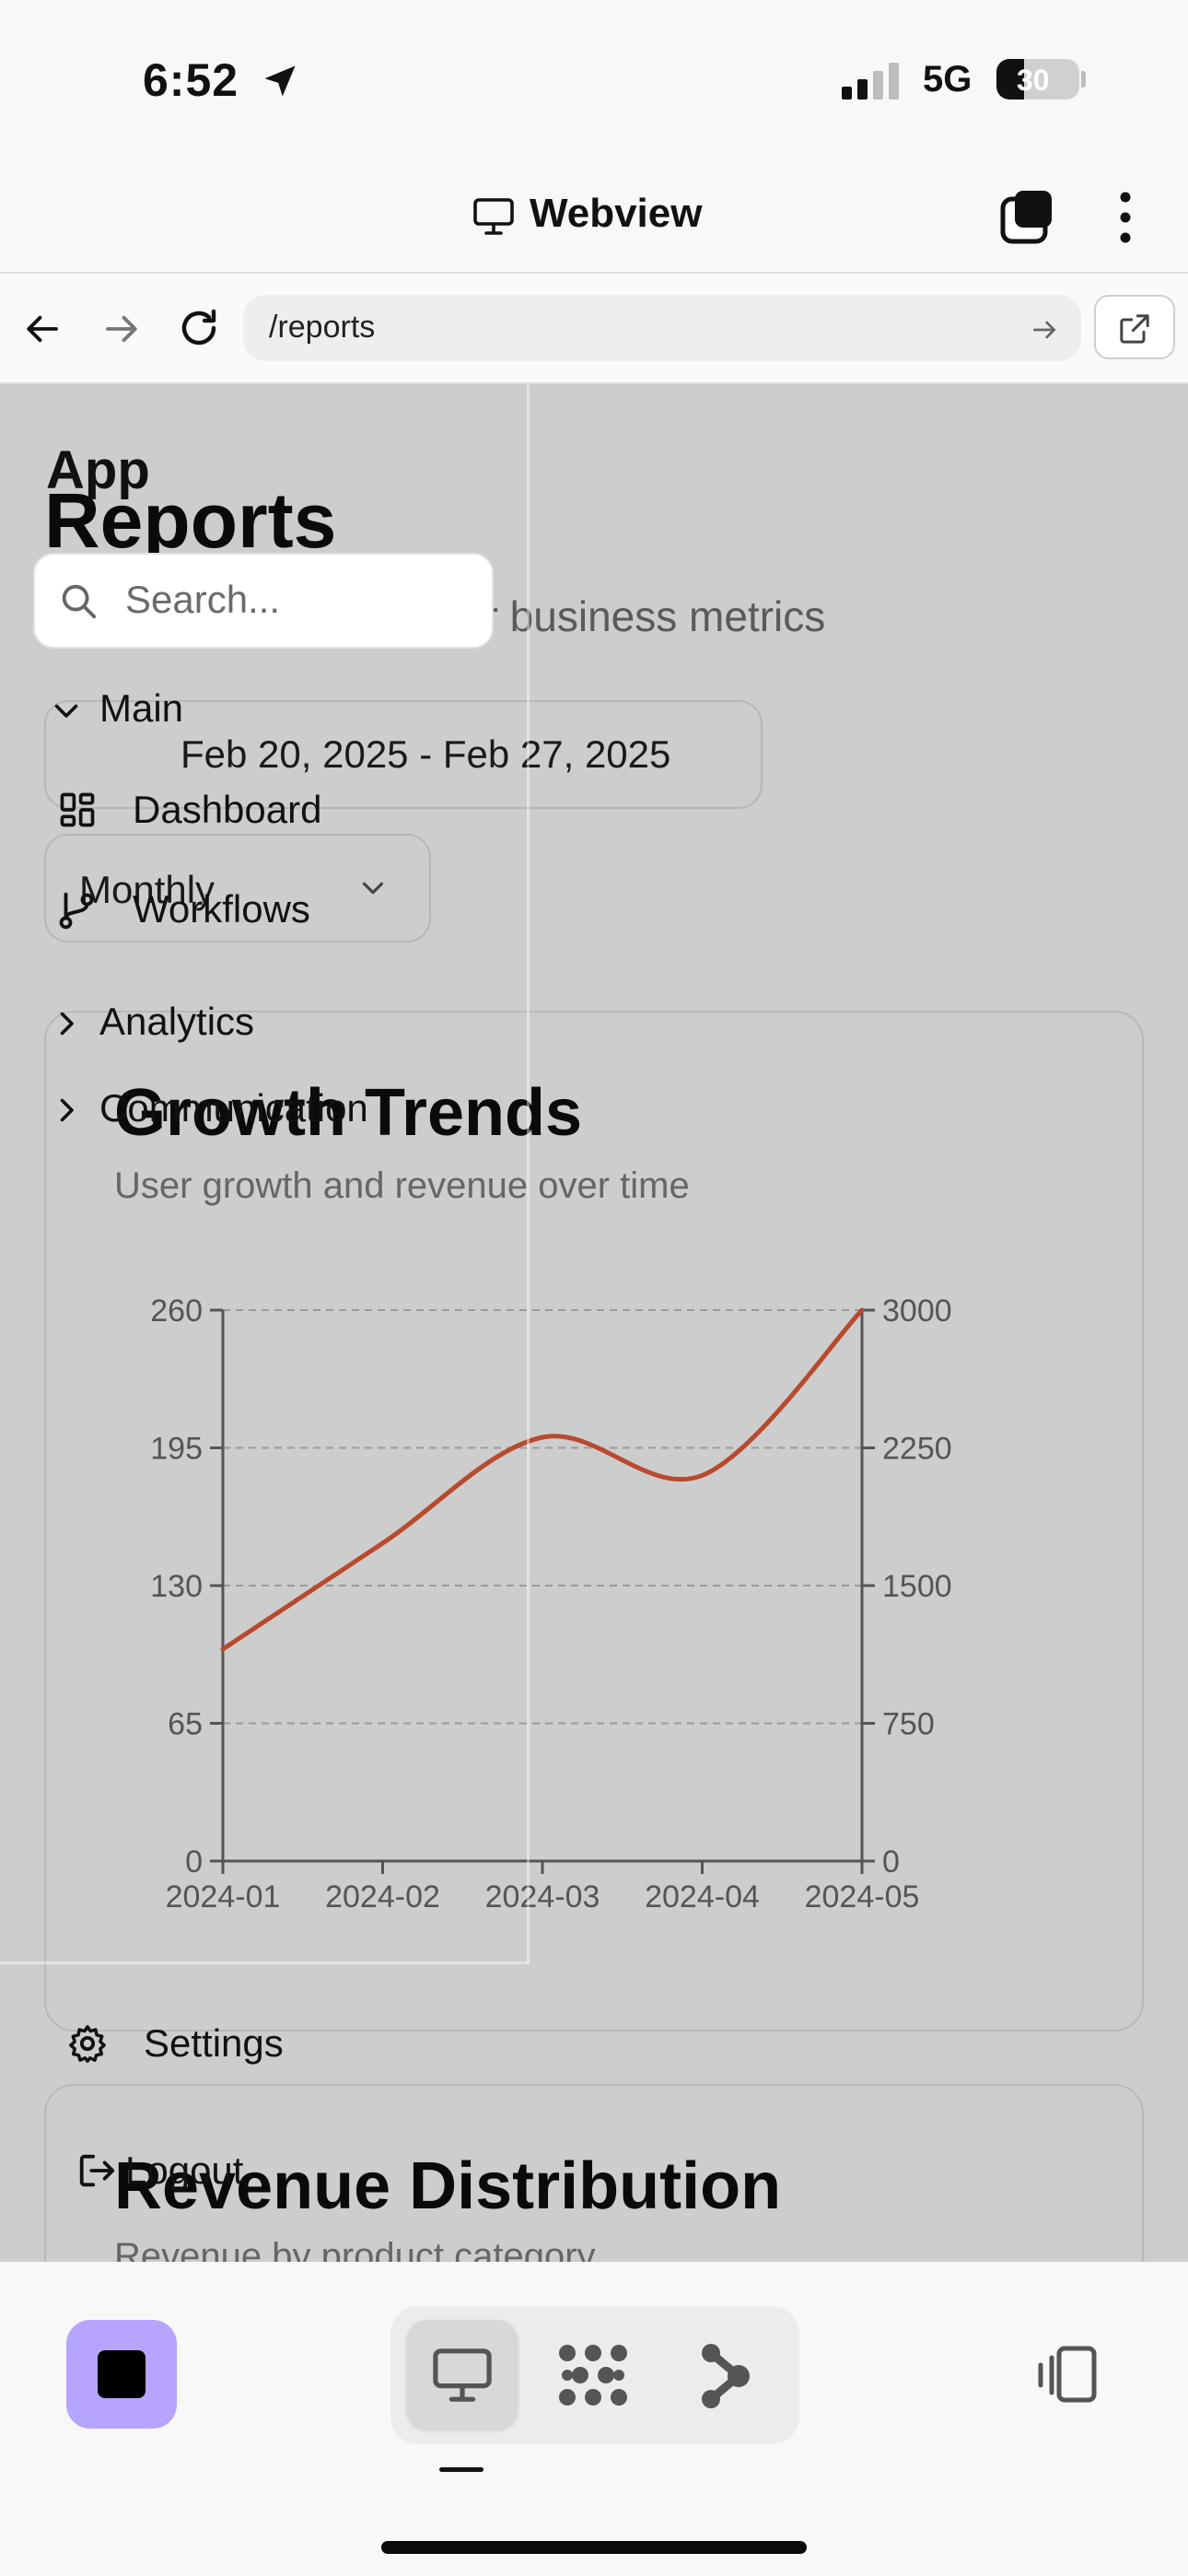  Describe the element at coordinates (891, 1861) in the screenshot. I see `y-right-tick-label: 0` at that location.